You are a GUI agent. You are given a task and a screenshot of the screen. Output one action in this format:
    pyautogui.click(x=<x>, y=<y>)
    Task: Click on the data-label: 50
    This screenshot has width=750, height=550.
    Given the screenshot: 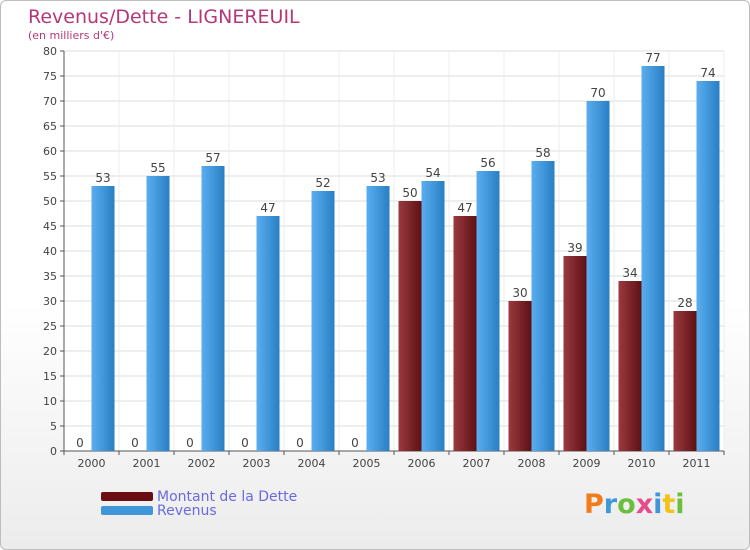 What is the action you would take?
    pyautogui.click(x=409, y=193)
    